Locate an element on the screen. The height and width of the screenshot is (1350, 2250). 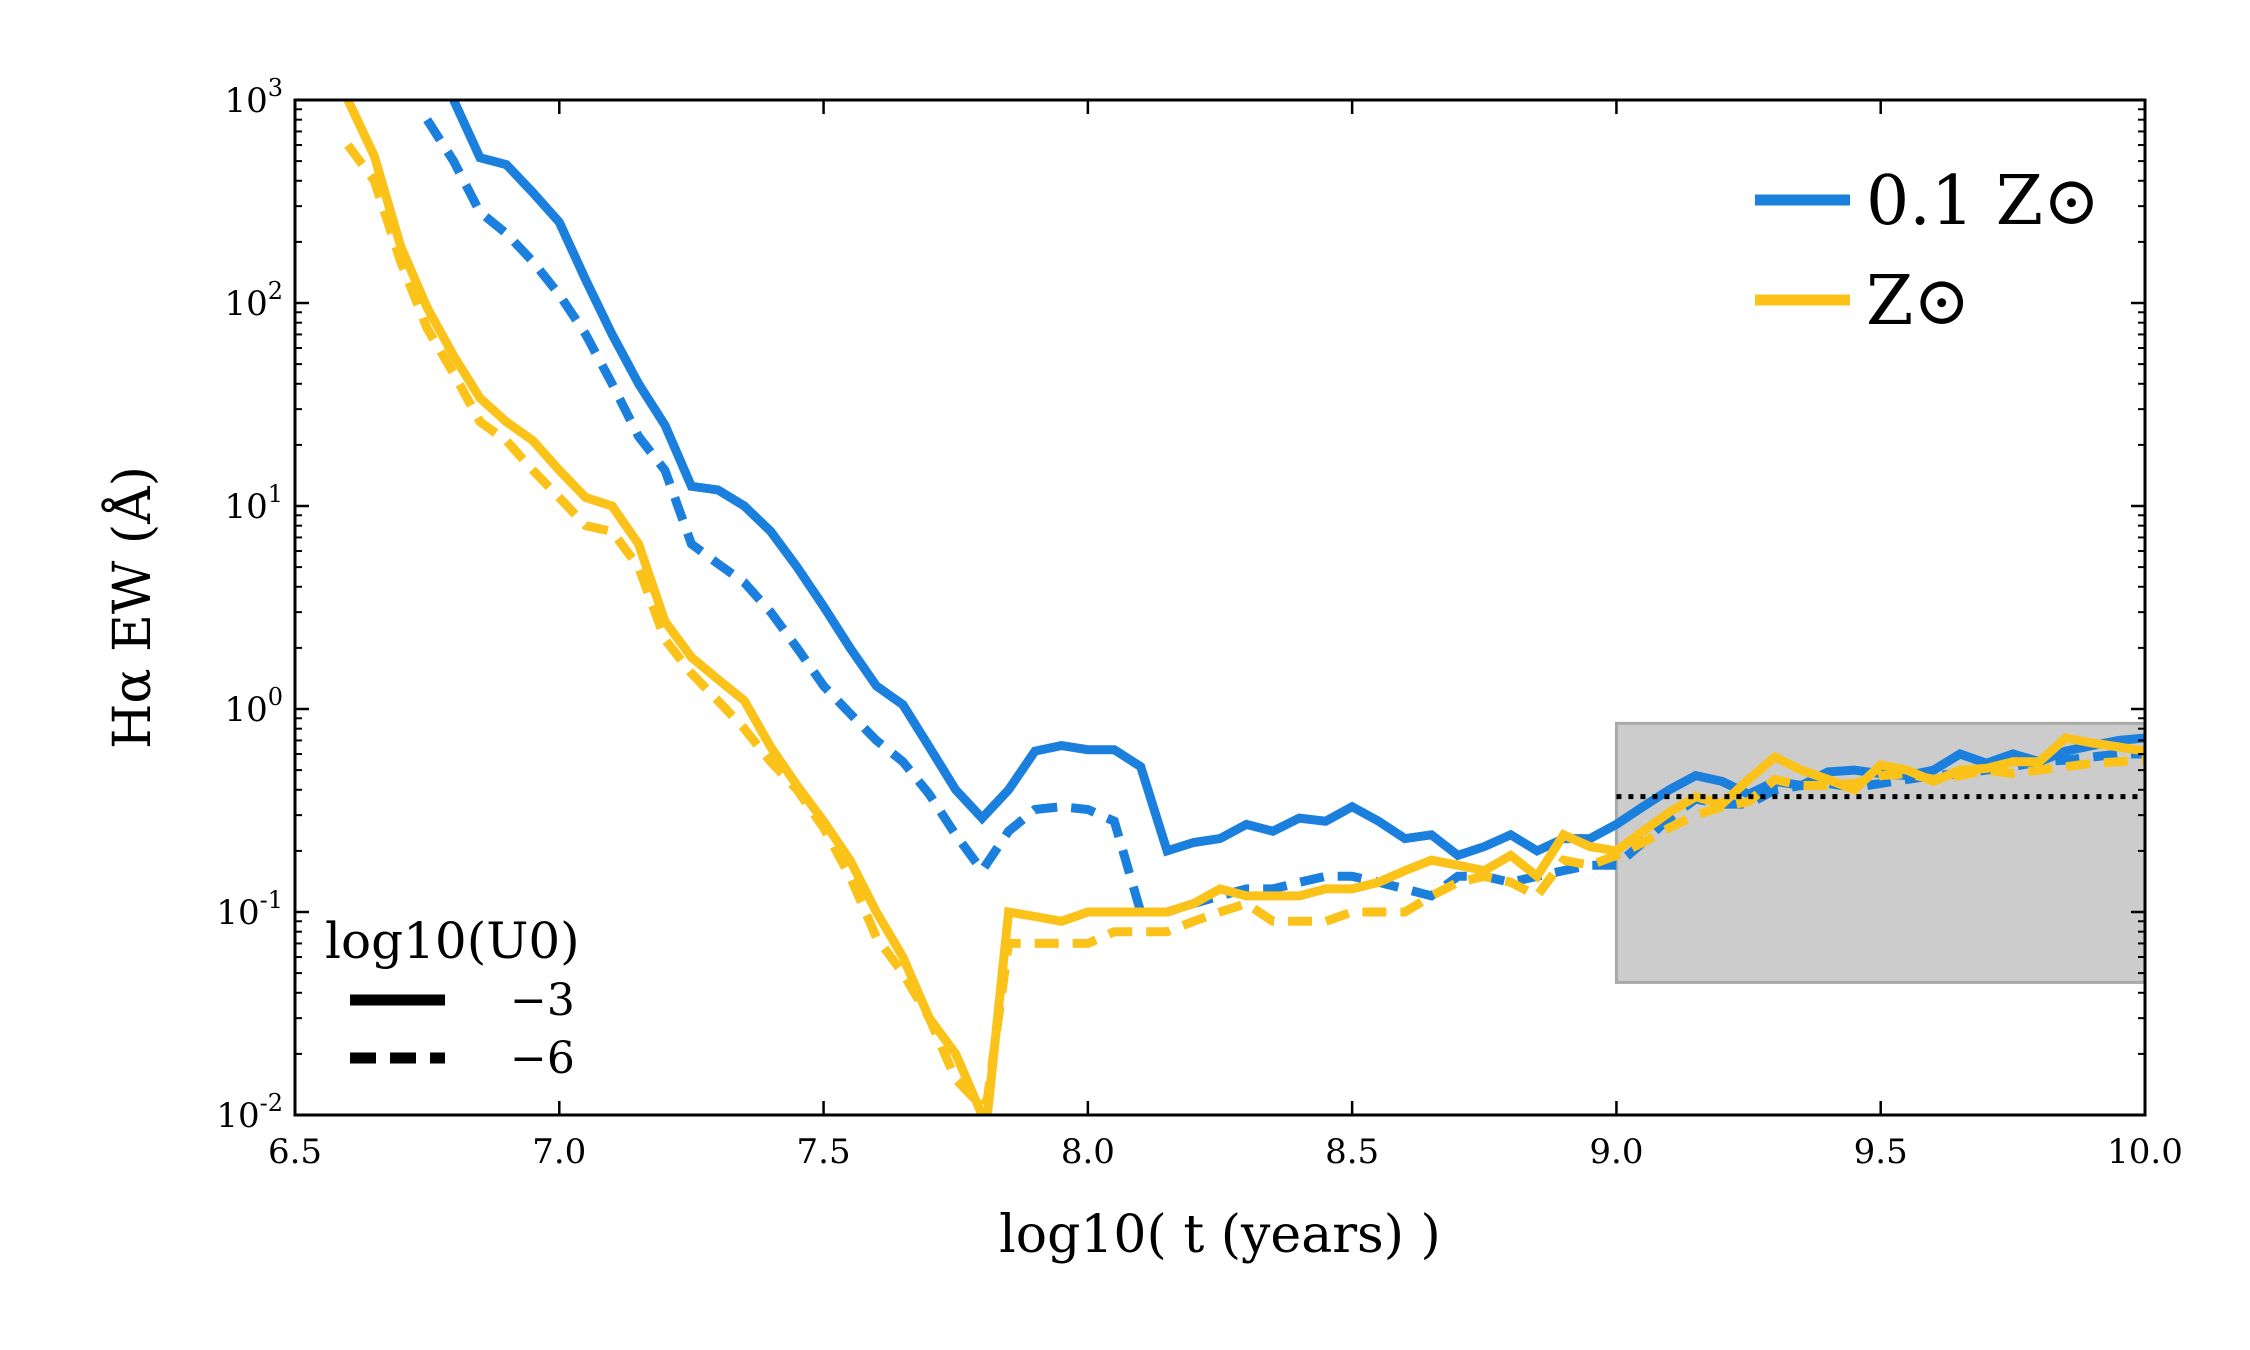
y-tick-label: 10⁻¹ is located at coordinates (249, 909).